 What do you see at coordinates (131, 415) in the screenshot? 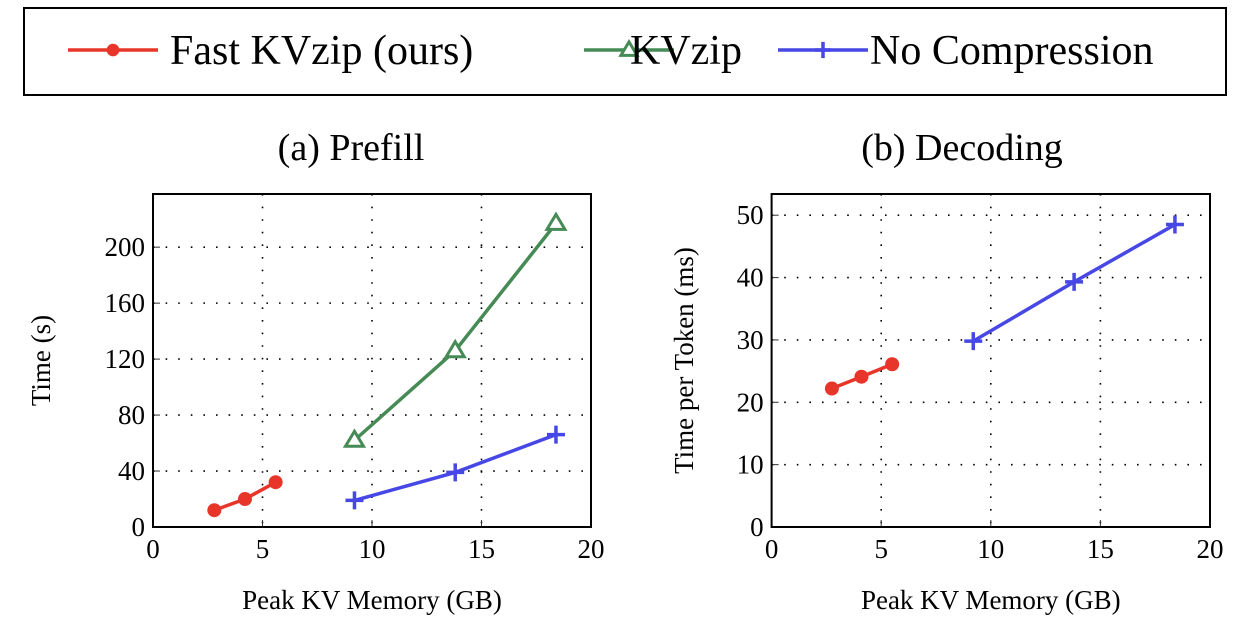
I see `y-tick-label: 80` at bounding box center [131, 415].